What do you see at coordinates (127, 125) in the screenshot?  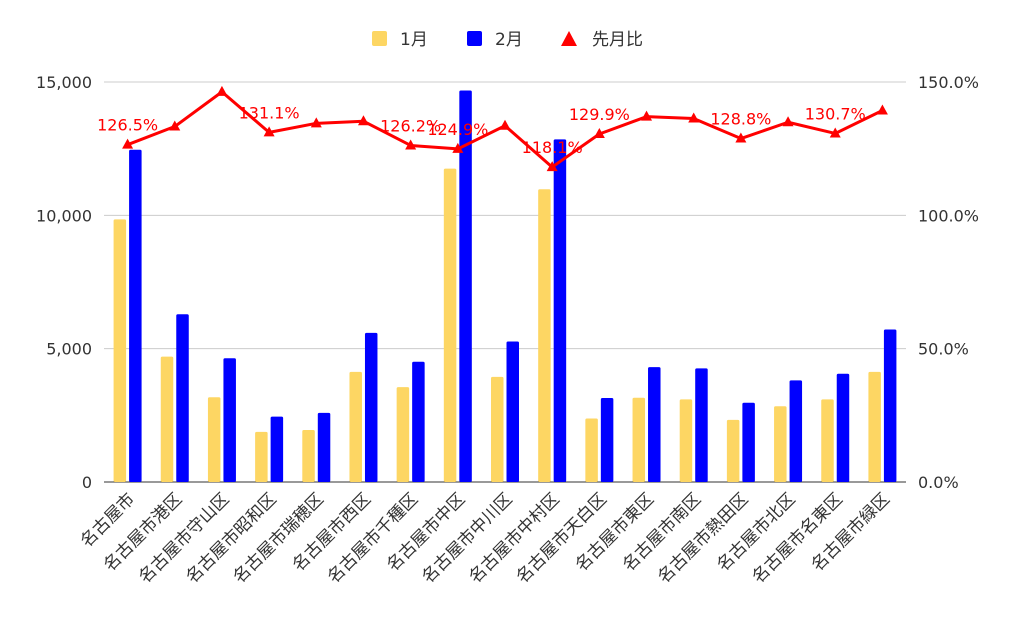 I see `ratio-label-1: 126.5%` at bounding box center [127, 125].